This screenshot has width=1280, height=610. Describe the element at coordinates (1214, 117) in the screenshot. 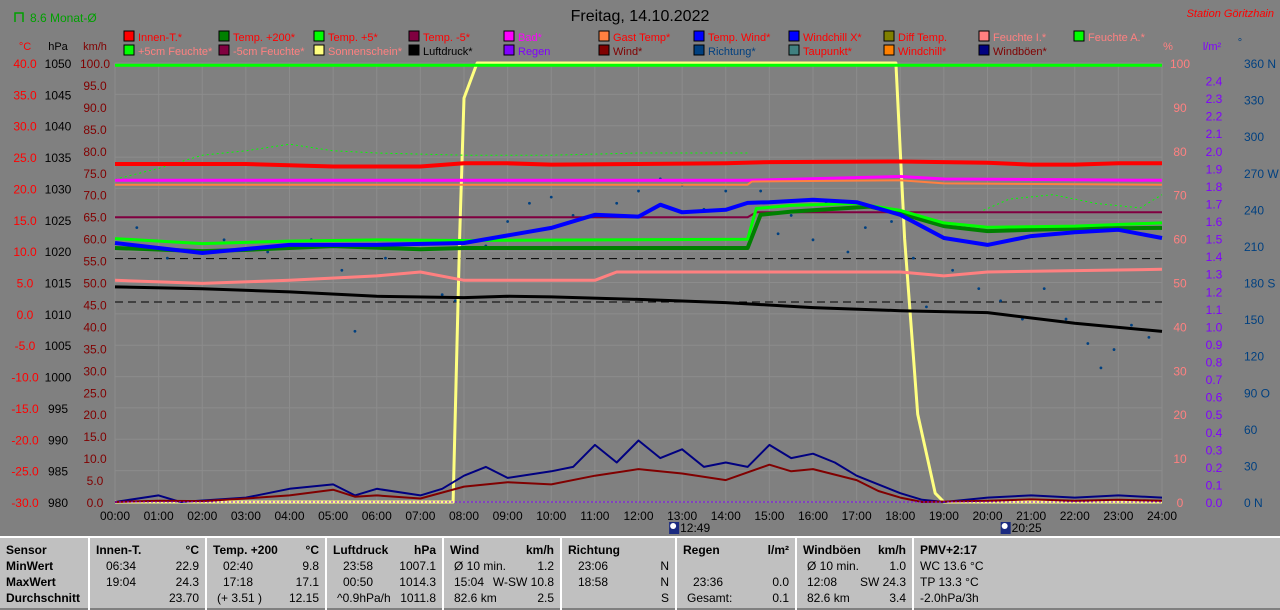

I see `axis-tick-rain: 2.2` at that location.